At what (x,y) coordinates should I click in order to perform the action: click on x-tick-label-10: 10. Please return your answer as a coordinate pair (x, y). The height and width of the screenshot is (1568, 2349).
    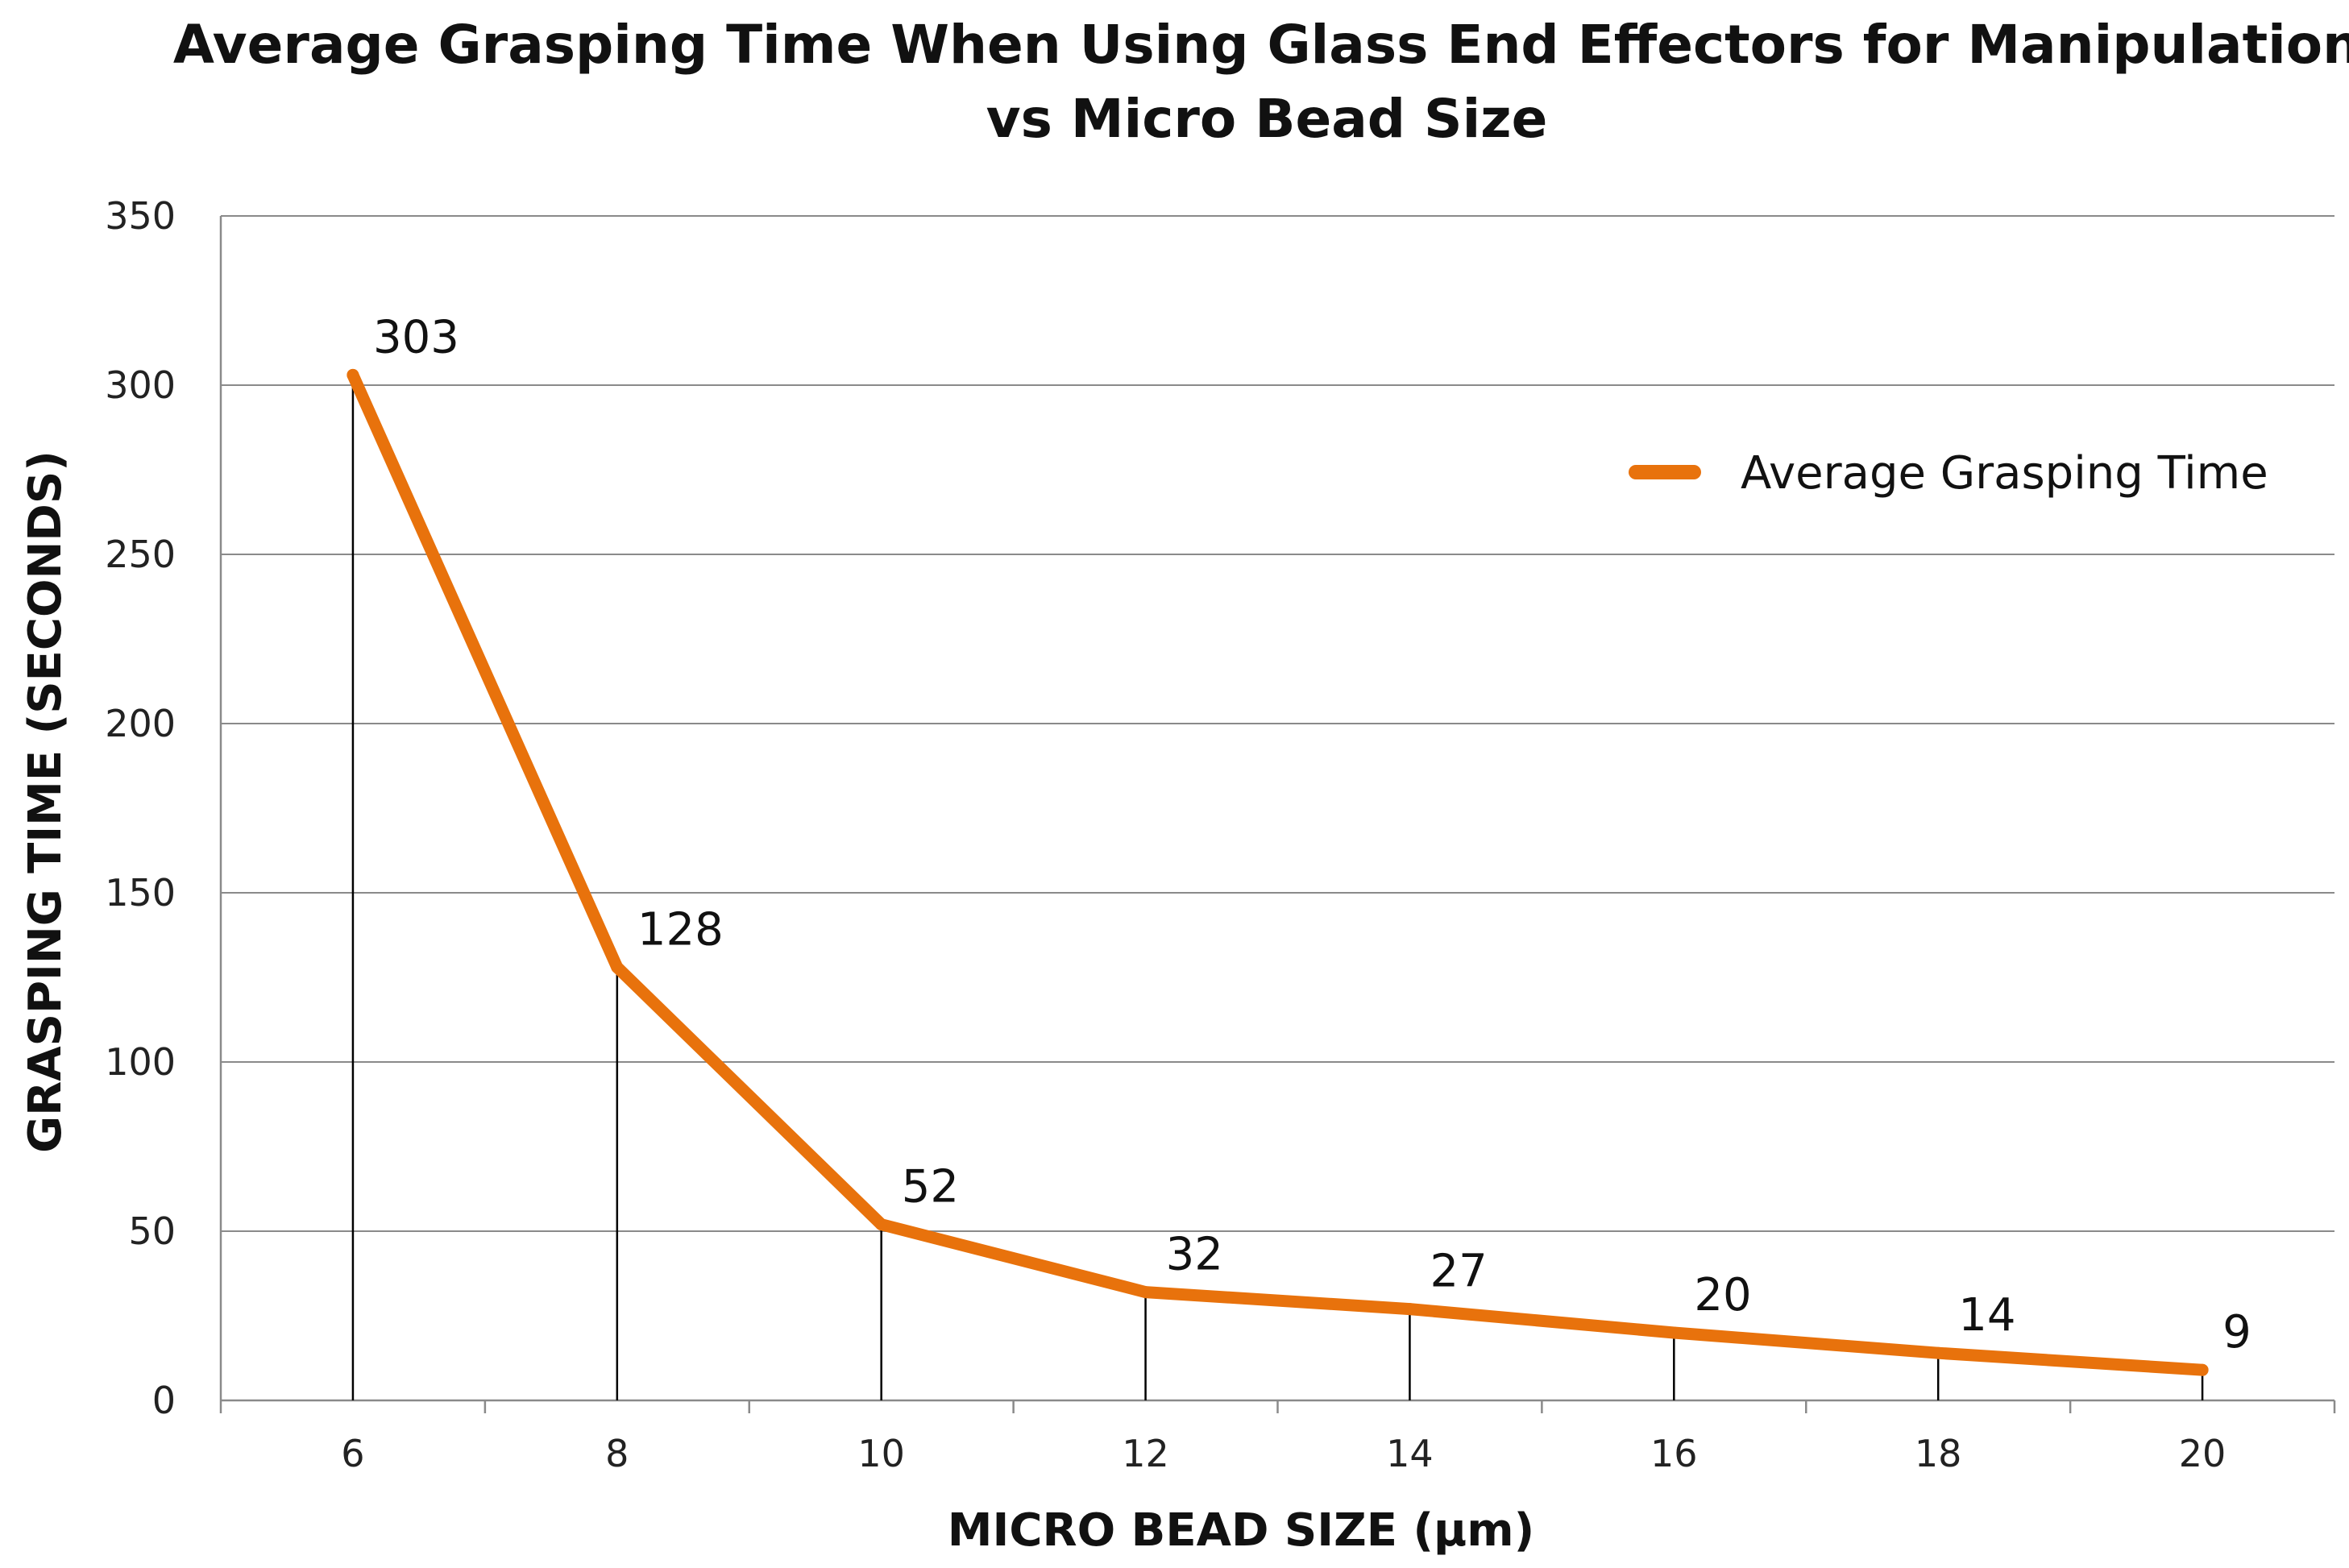
    Looking at the image, I should click on (881, 1453).